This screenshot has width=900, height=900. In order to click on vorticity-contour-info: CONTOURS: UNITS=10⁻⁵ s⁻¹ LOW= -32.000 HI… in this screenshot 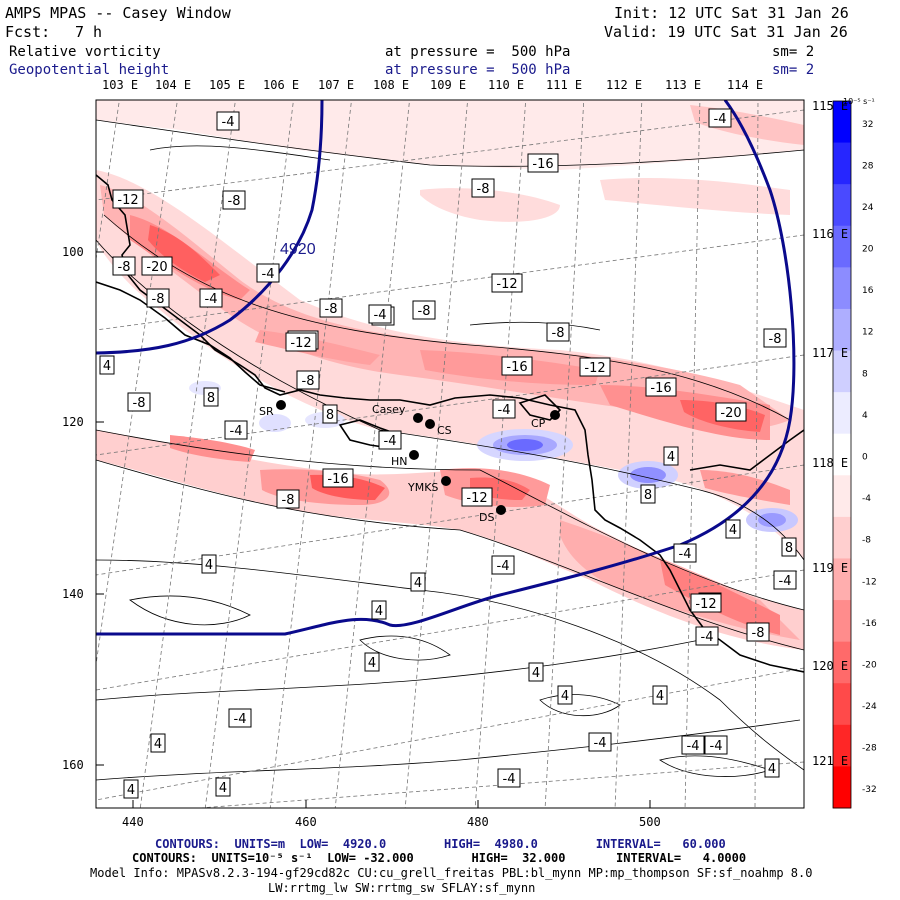, I will do `click(439, 858)`.